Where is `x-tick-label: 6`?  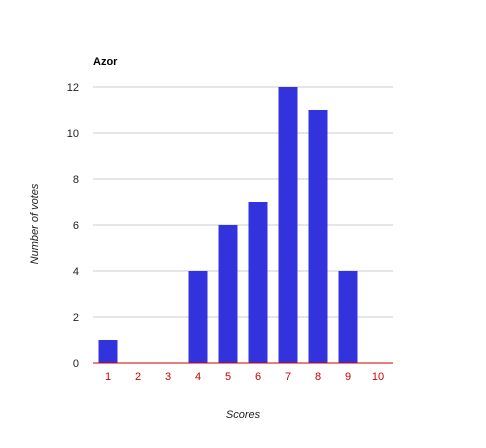 x-tick-label: 6 is located at coordinates (258, 377).